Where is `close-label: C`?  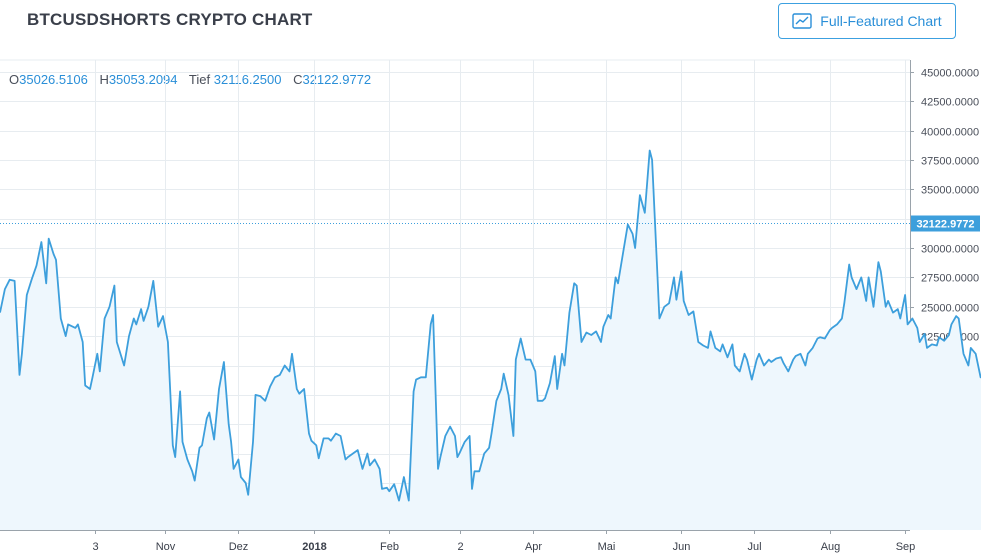
close-label: C is located at coordinates (298, 79).